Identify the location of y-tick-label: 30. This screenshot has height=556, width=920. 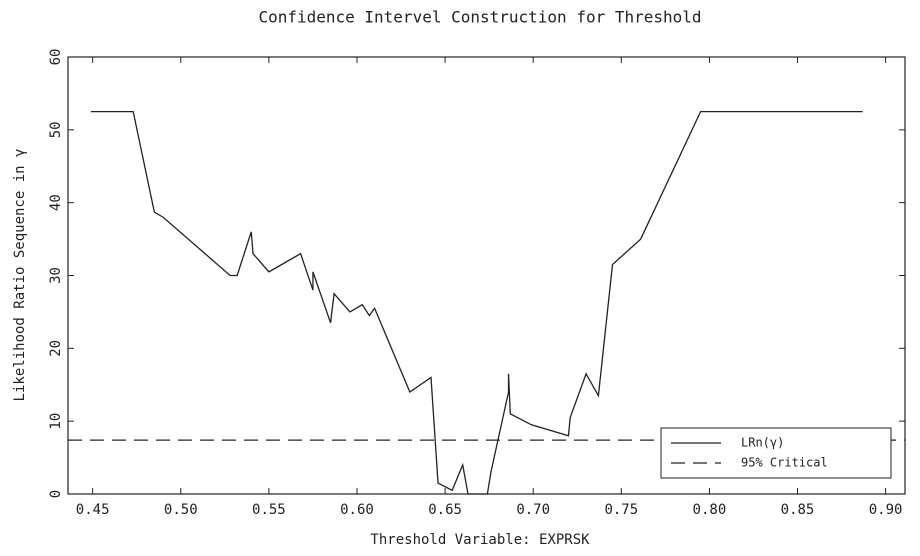
(56, 275).